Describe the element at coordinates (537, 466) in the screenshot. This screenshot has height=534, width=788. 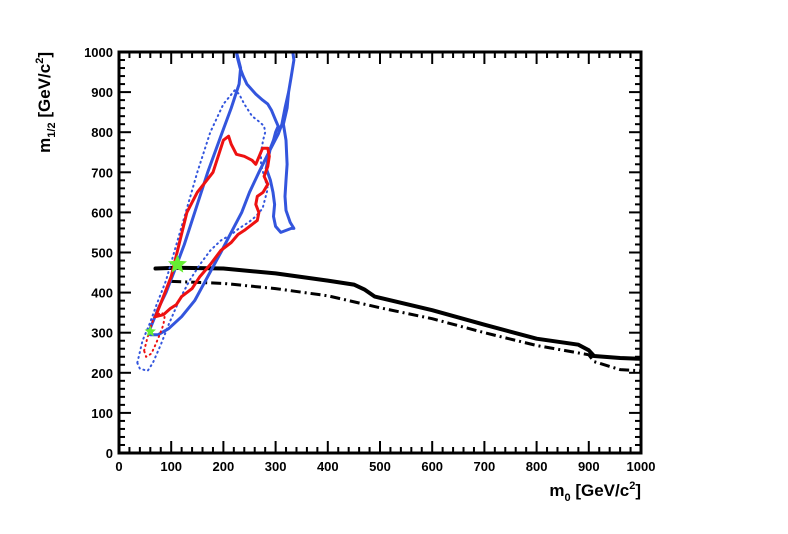
I see `x-tick-label: 800` at that location.